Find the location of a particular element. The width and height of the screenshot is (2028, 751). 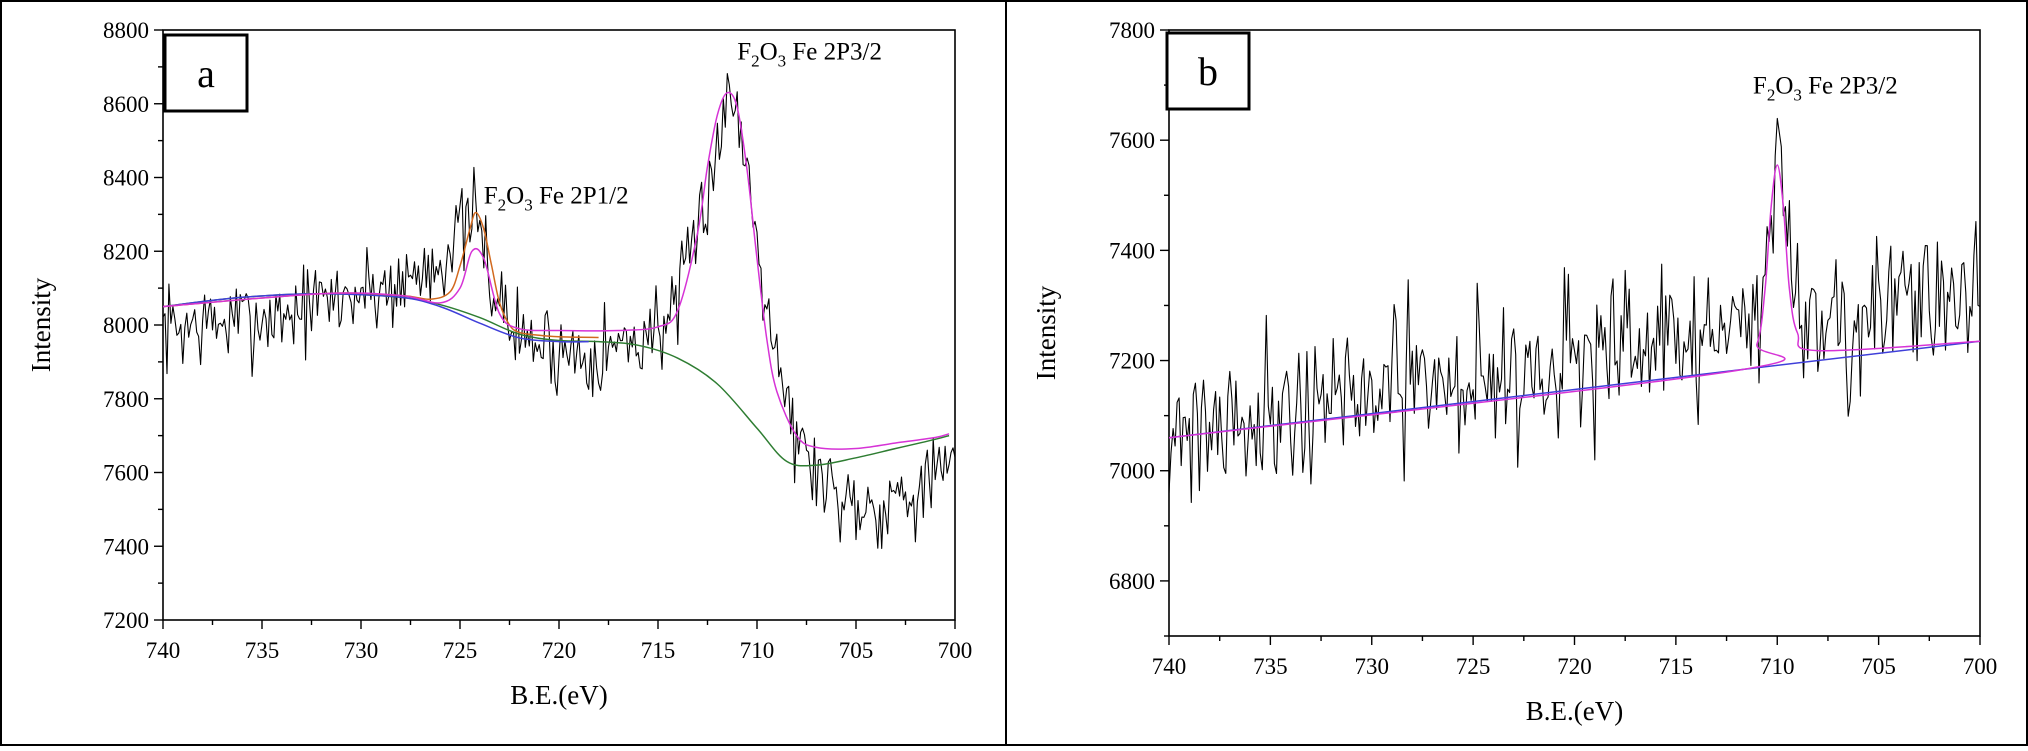

y-tick-label-a: 8000 is located at coordinates (126, 325).